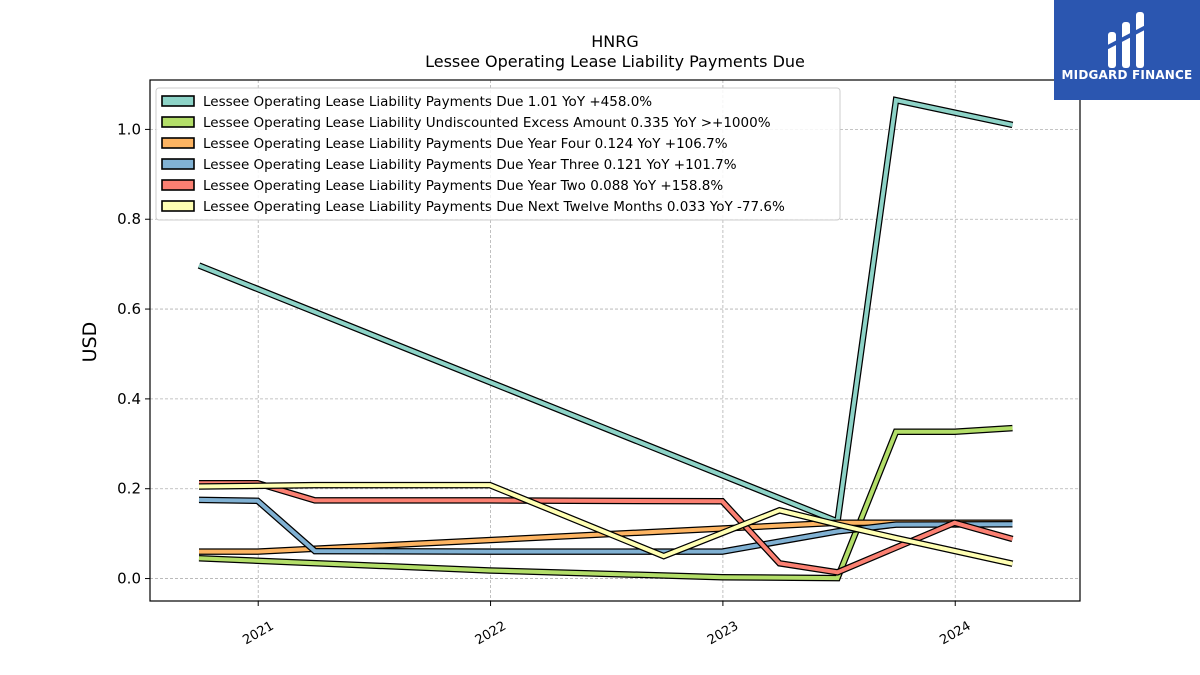  What do you see at coordinates (955, 634) in the screenshot?
I see `x-tick-label: 2024` at bounding box center [955, 634].